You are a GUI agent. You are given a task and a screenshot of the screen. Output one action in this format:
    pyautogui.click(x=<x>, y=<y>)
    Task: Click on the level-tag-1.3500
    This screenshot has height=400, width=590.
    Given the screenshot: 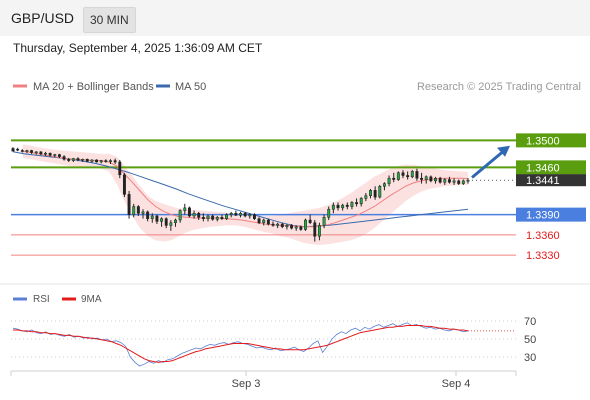 What is the action you would take?
    pyautogui.click(x=551, y=140)
    